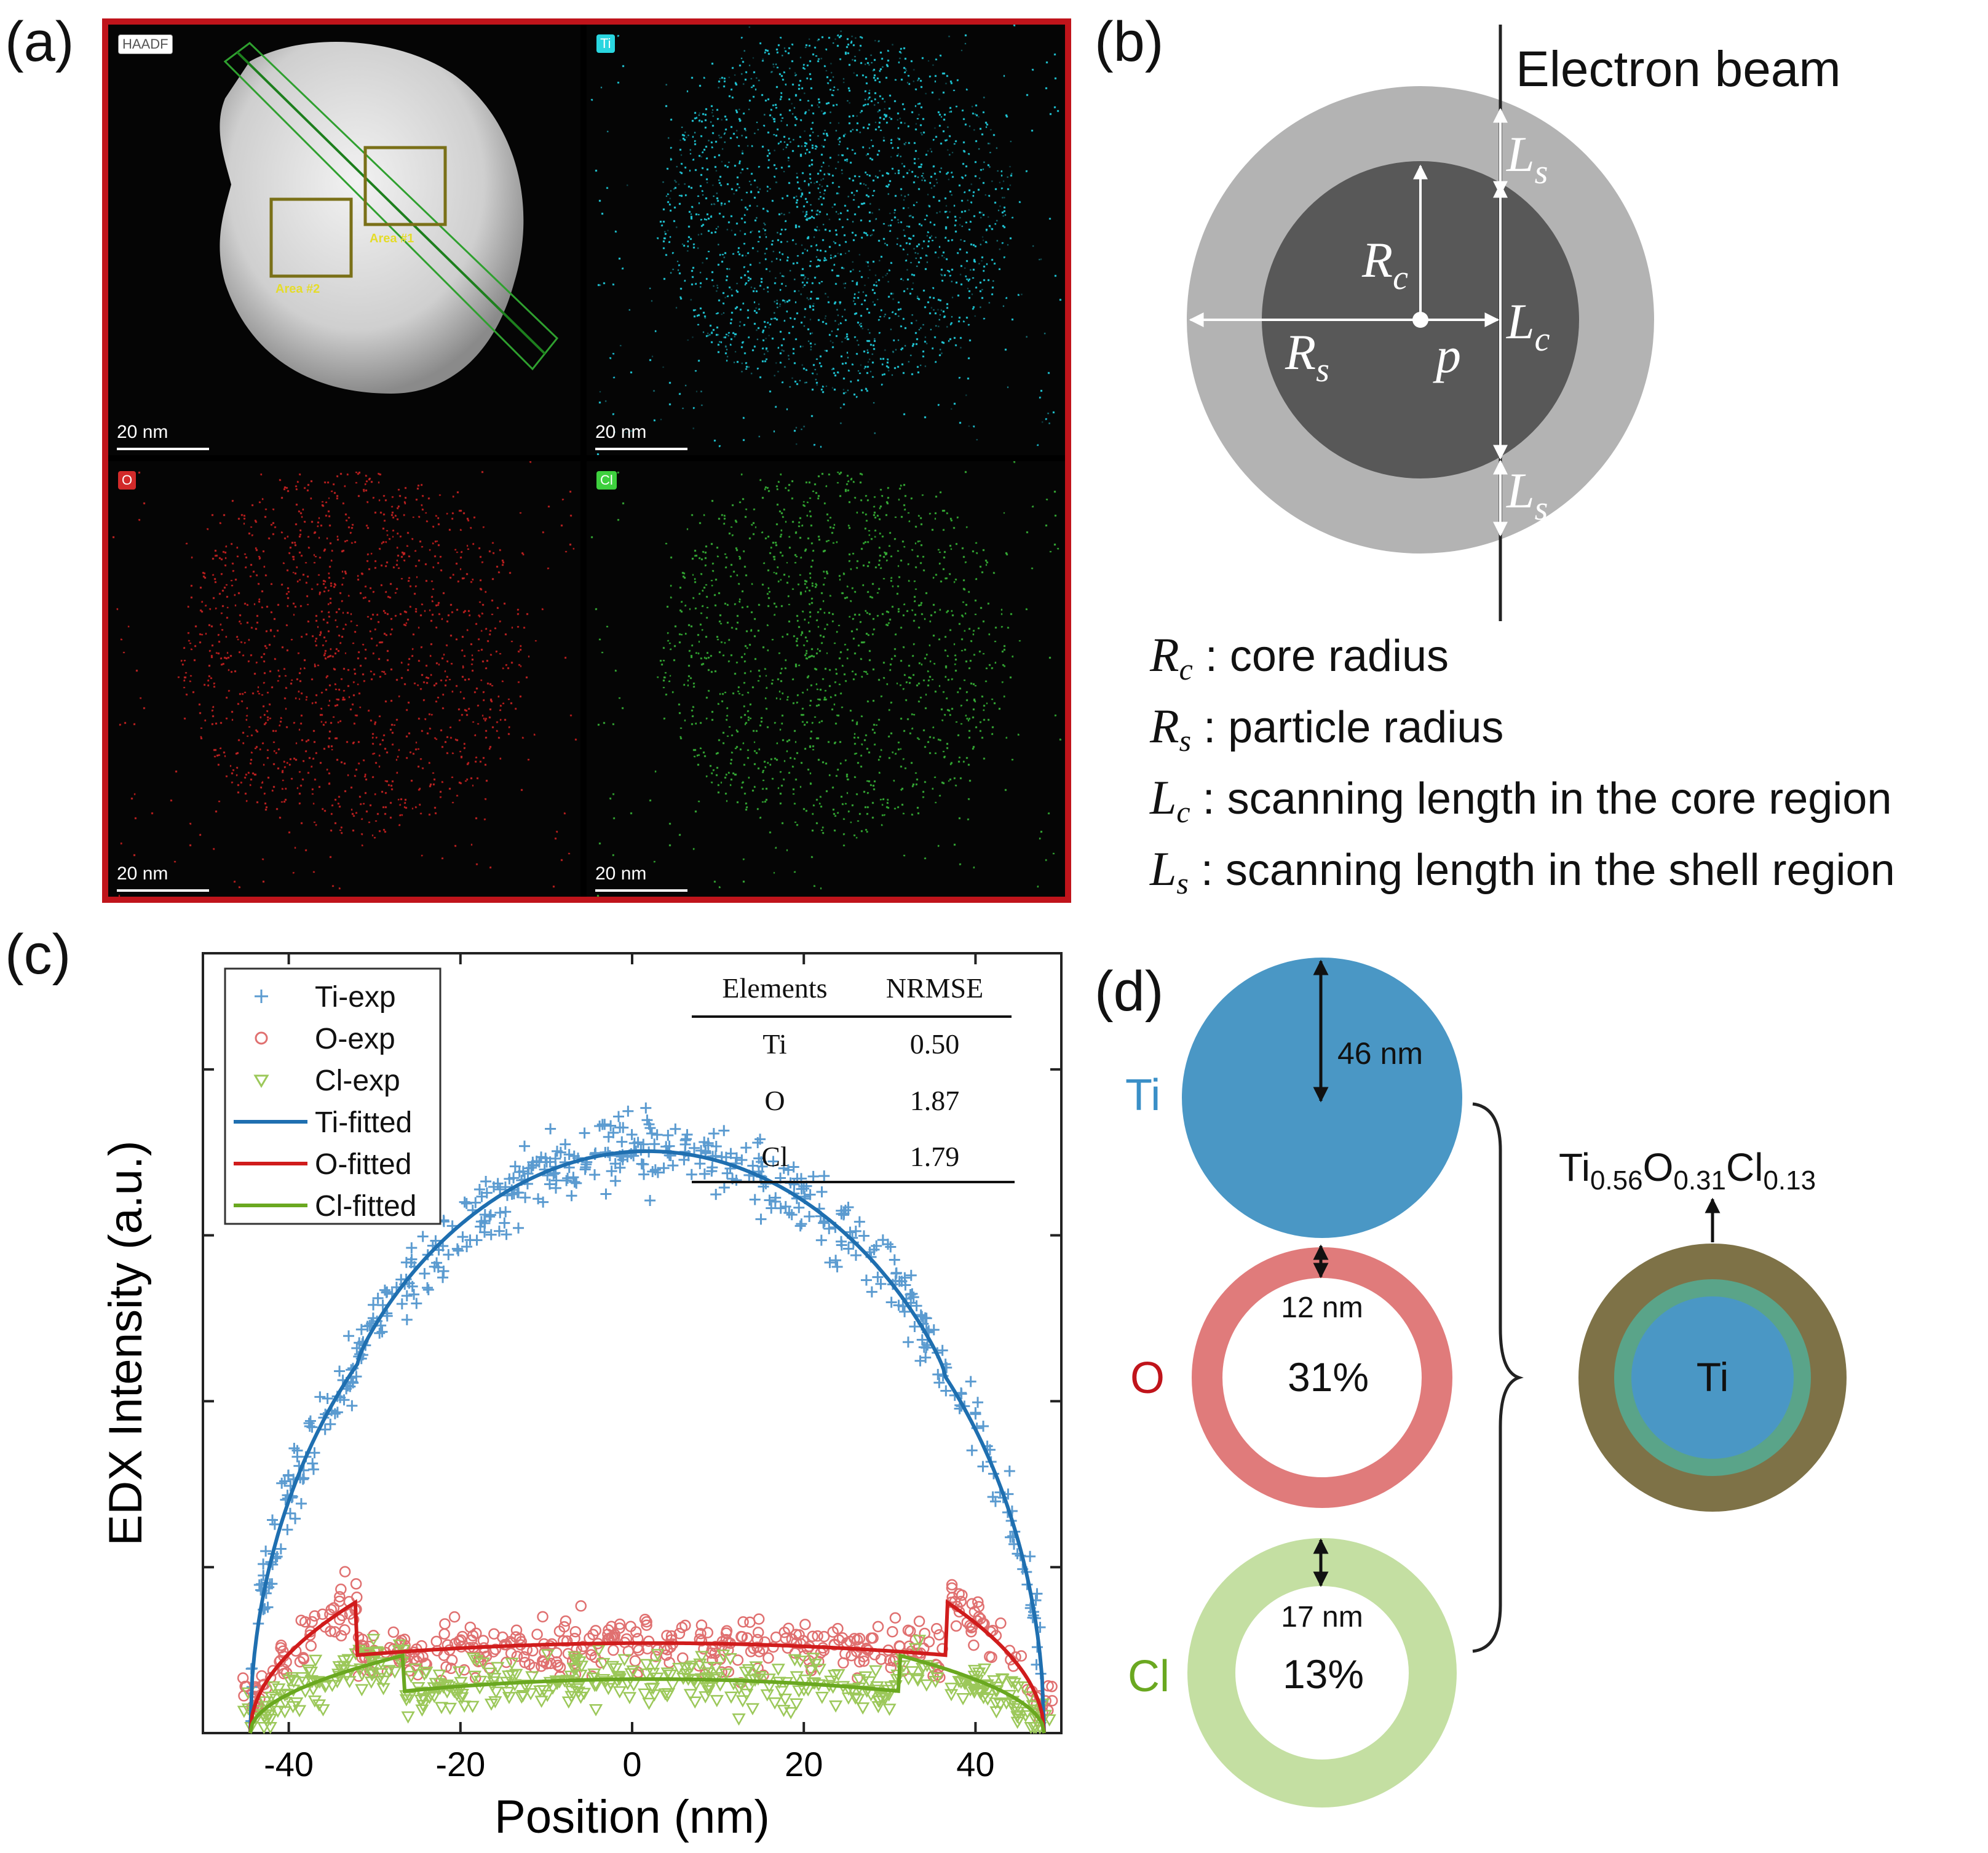  What do you see at coordinates (261, 1038) in the screenshot?
I see `legend-marker` at bounding box center [261, 1038].